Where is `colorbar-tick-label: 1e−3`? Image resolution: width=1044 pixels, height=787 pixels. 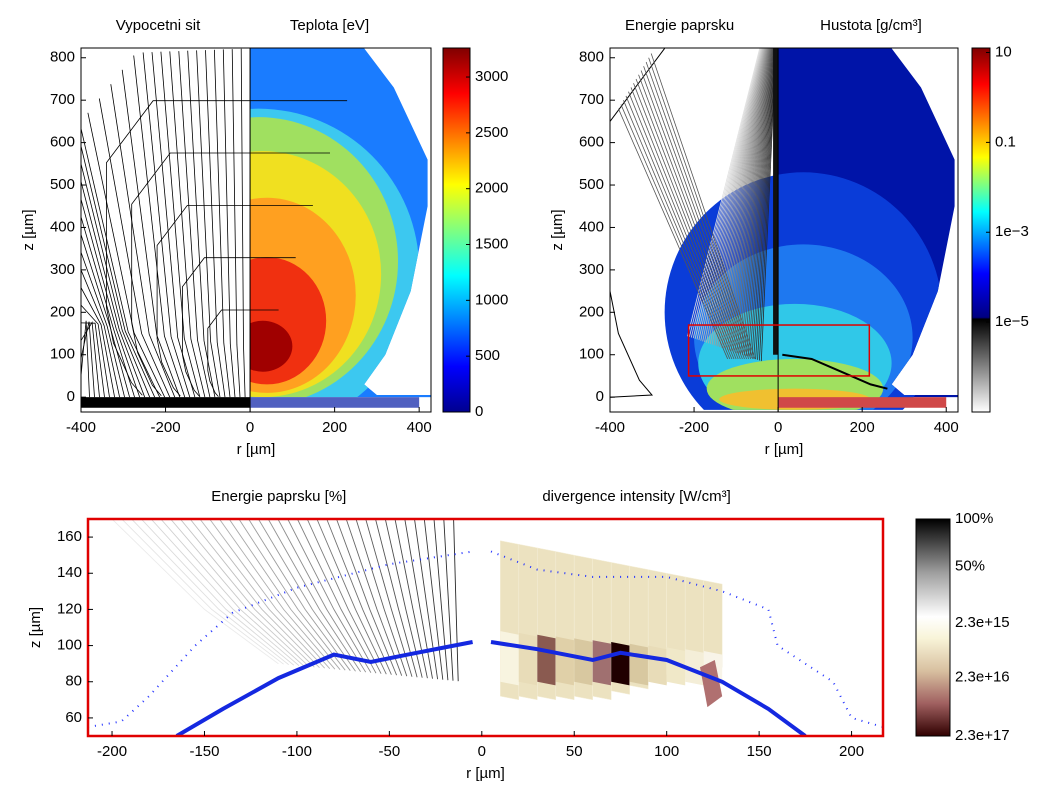 colorbar-tick-label: 1e−3 is located at coordinates (1012, 231).